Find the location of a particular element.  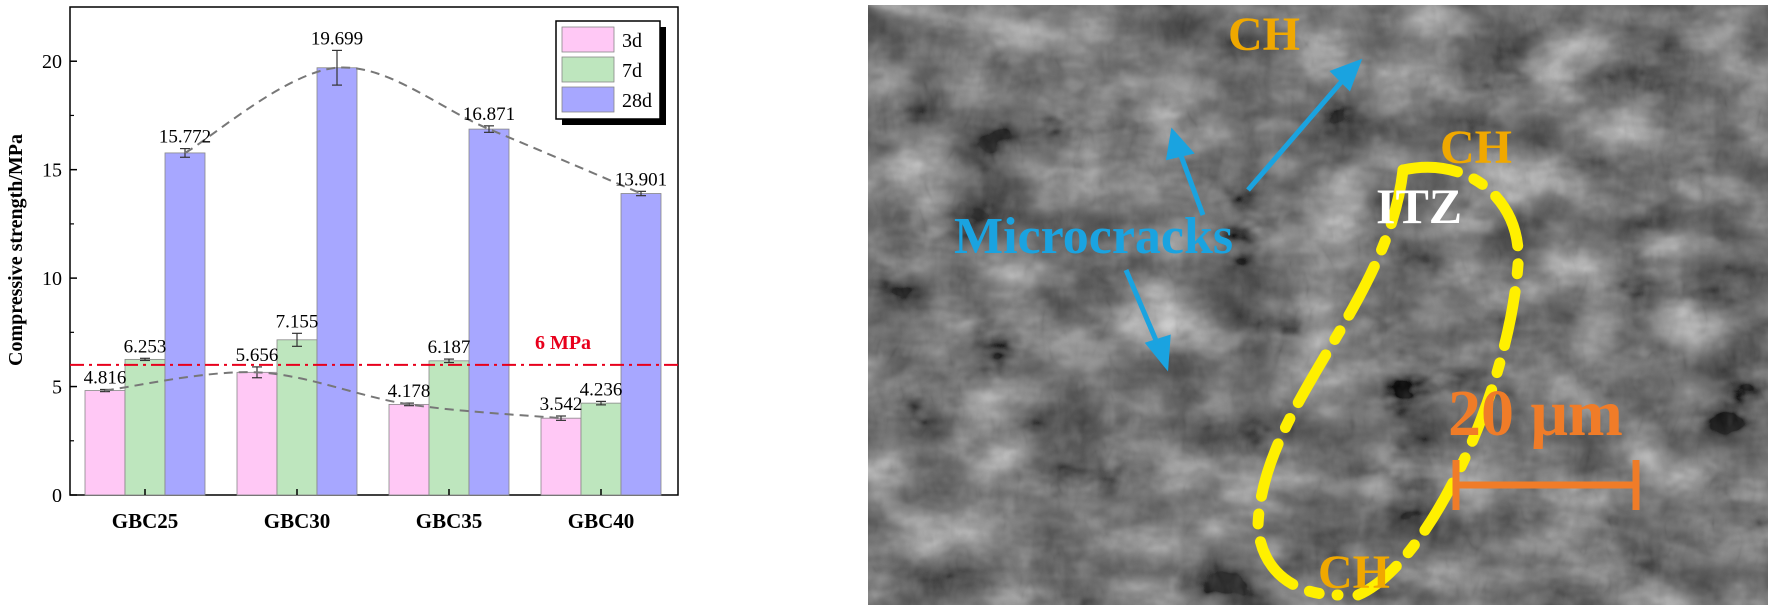

legend-swatch-3d is located at coordinates (588, 39).